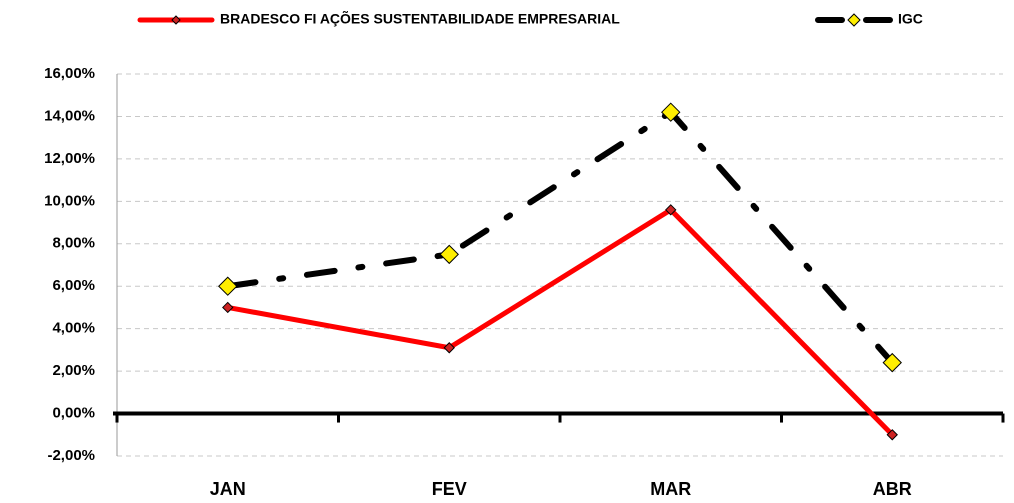  I want to click on y-tick-label: 0,00%, so click(73, 413).